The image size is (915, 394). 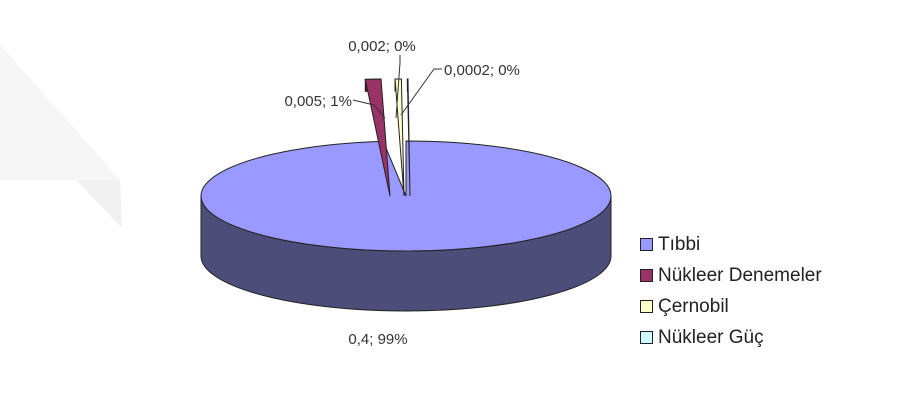 What do you see at coordinates (421, 92) in the screenshot?
I see `leader-line-nukleer-guc` at bounding box center [421, 92].